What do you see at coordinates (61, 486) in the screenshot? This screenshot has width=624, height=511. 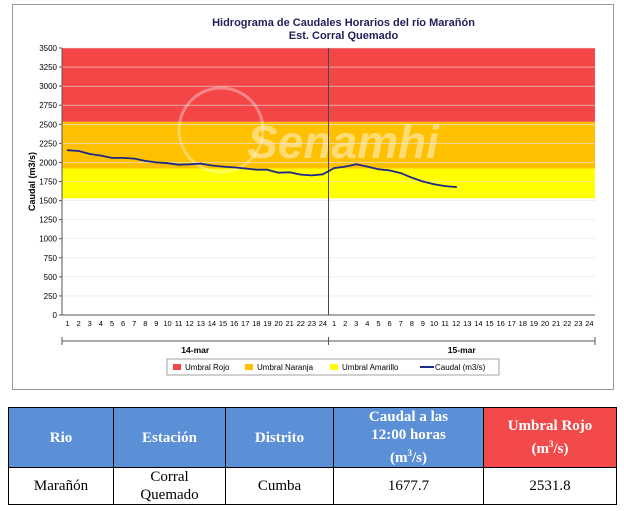 I see `cell-rio: Marañón` at bounding box center [61, 486].